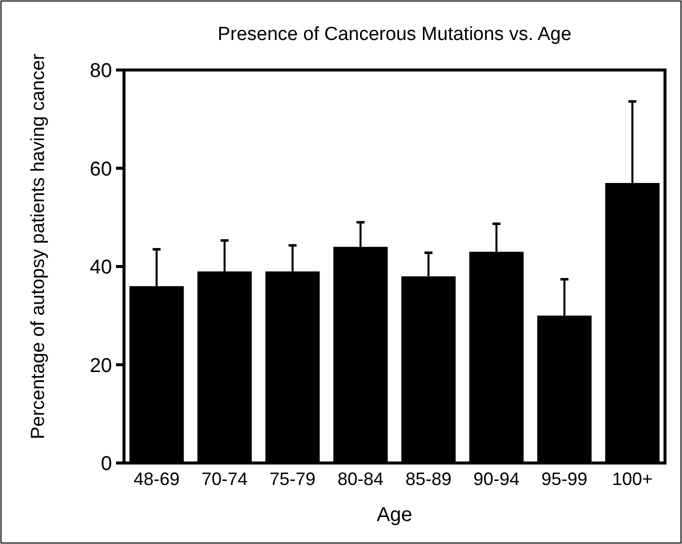 The height and width of the screenshot is (544, 682). Describe the element at coordinates (101, 169) in the screenshot. I see `y-tick-label: 60` at that location.